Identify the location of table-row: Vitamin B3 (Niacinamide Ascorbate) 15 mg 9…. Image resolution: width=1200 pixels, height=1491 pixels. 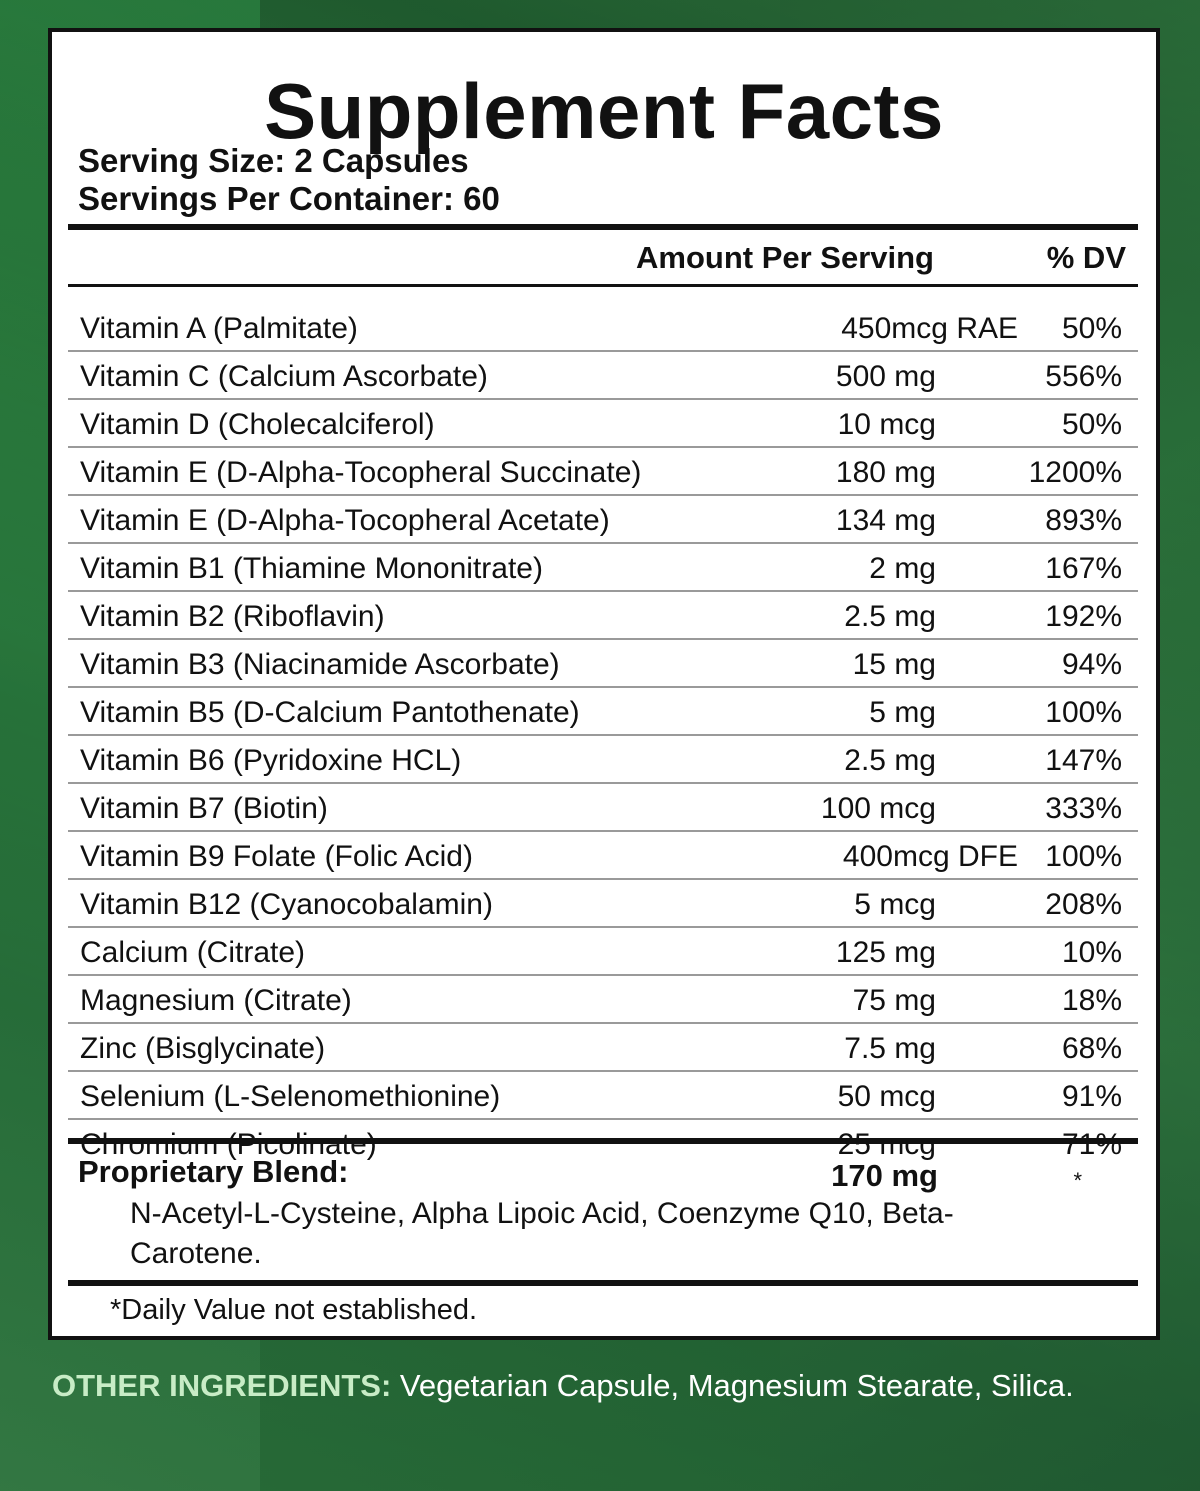
(603, 664).